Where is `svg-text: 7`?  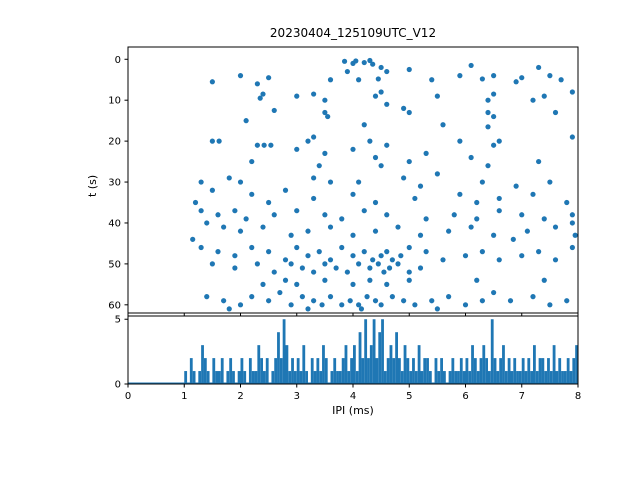
svg-text: 7 is located at coordinates (522, 396).